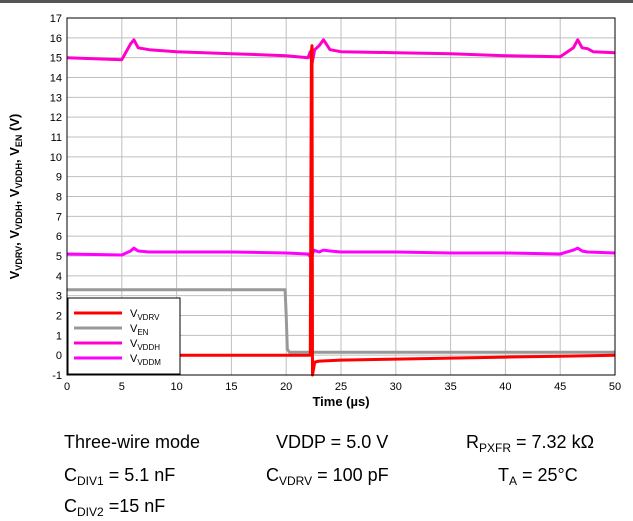  I want to click on y-tick-label: 7, so click(59, 217).